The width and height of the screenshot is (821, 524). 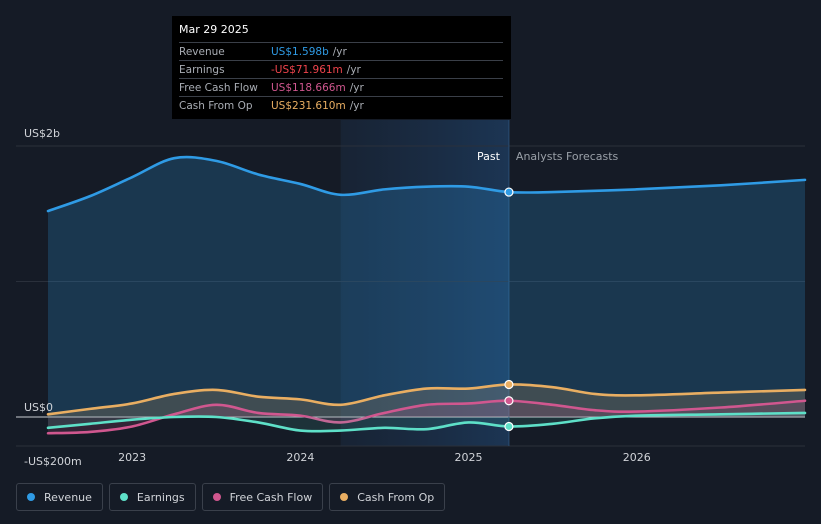 I want to click on tooltip-date: Mar 29 2025, so click(x=214, y=29).